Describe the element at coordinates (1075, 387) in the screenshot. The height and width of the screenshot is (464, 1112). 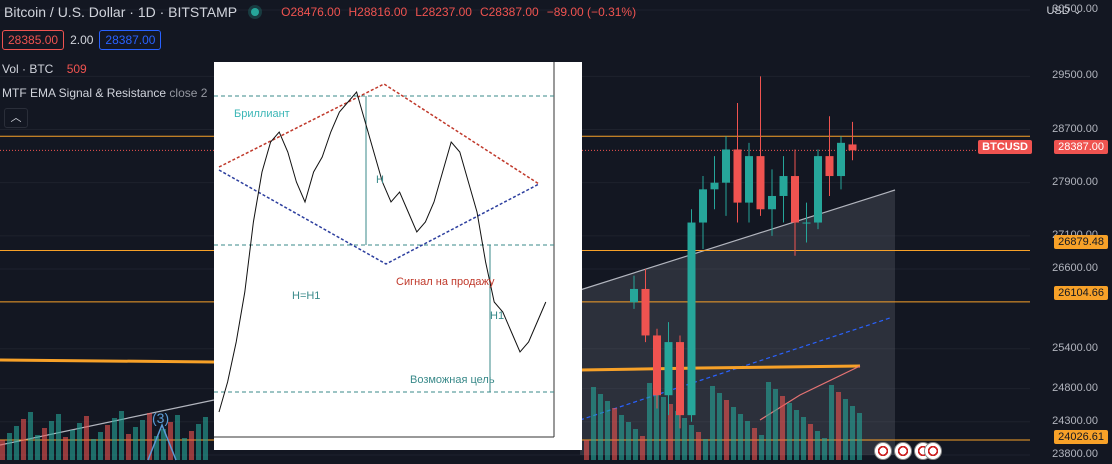
I see `price-tick-label: 24800.00` at that location.